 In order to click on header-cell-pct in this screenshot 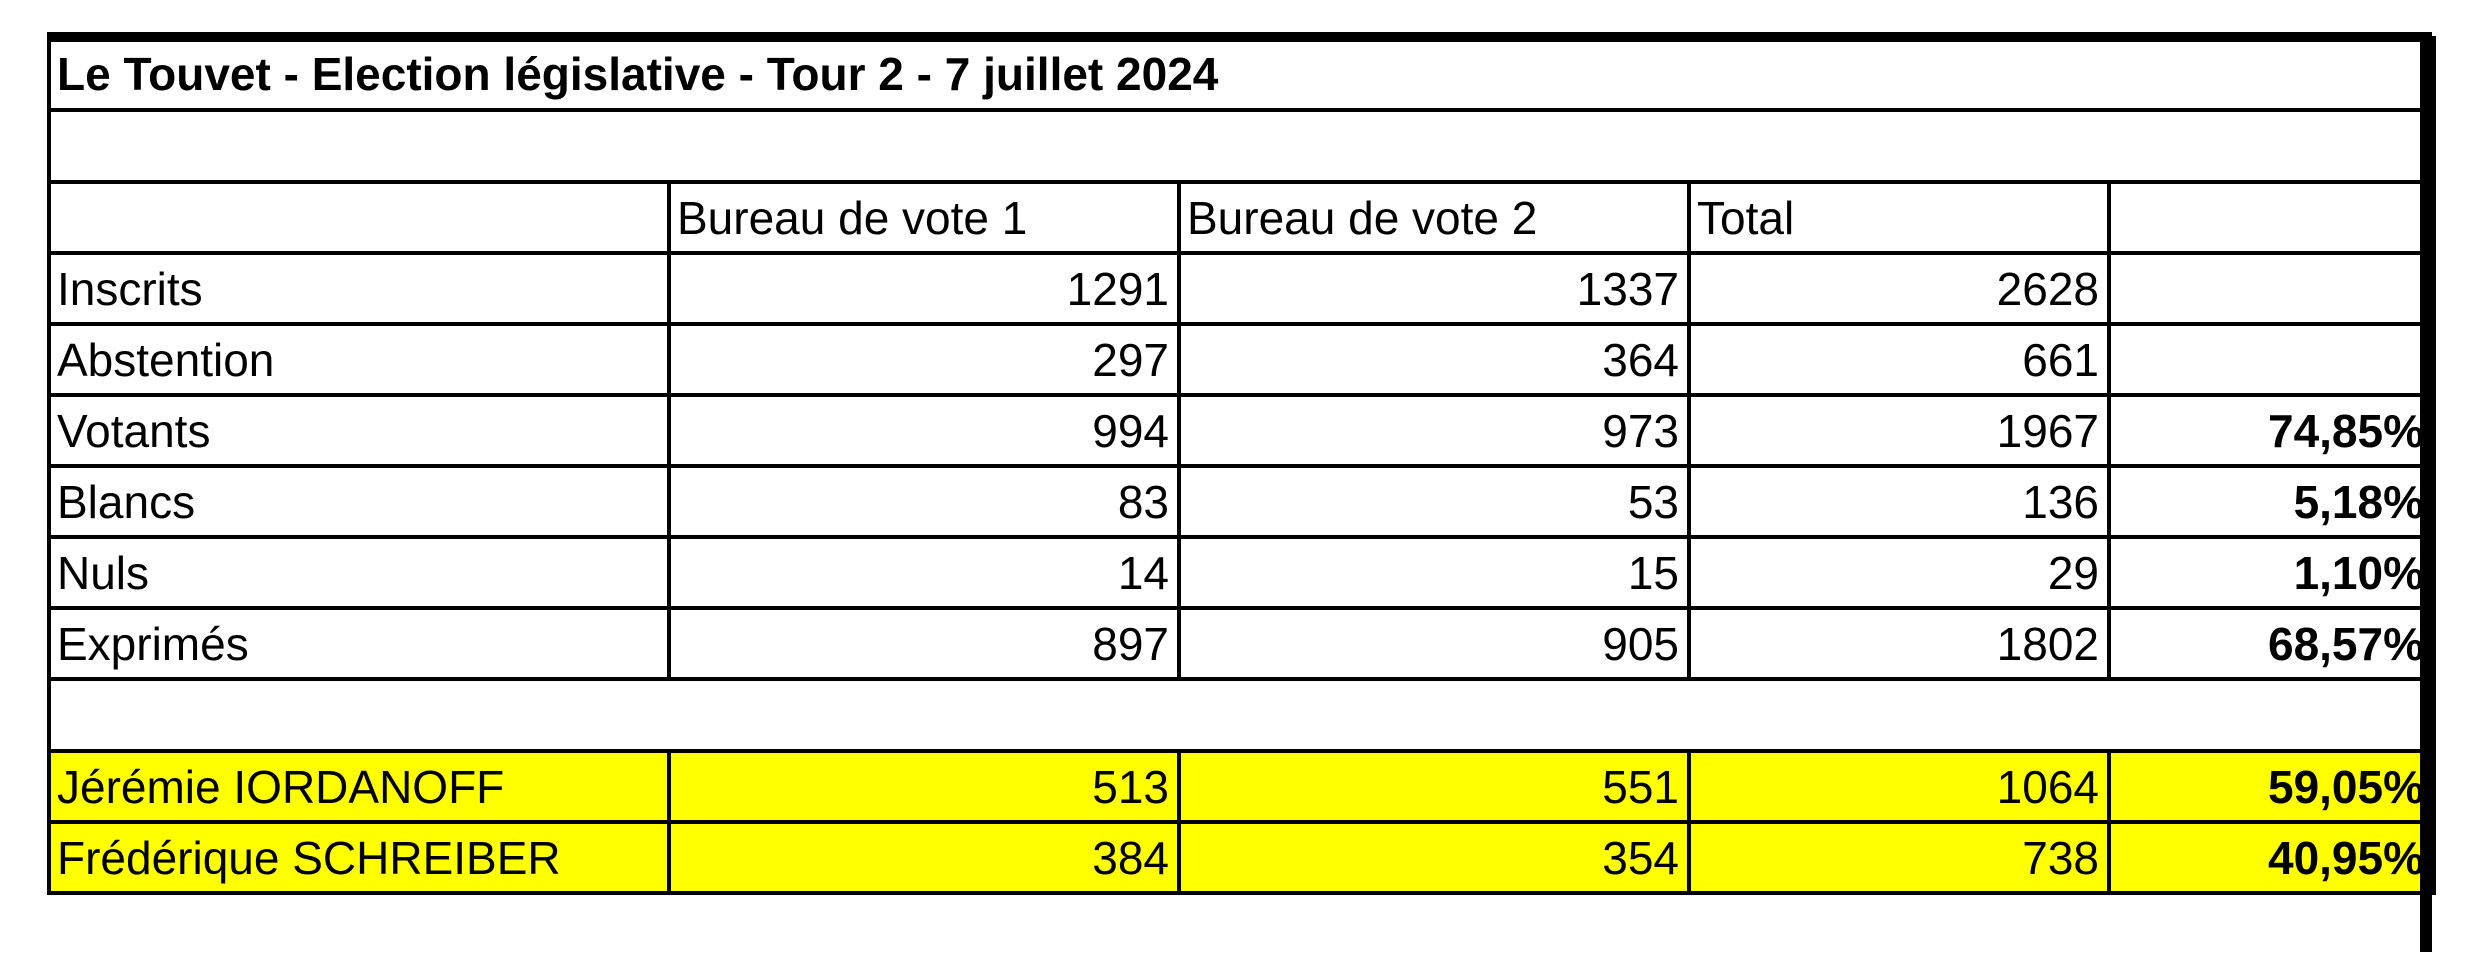, I will do `click(2271, 217)`.